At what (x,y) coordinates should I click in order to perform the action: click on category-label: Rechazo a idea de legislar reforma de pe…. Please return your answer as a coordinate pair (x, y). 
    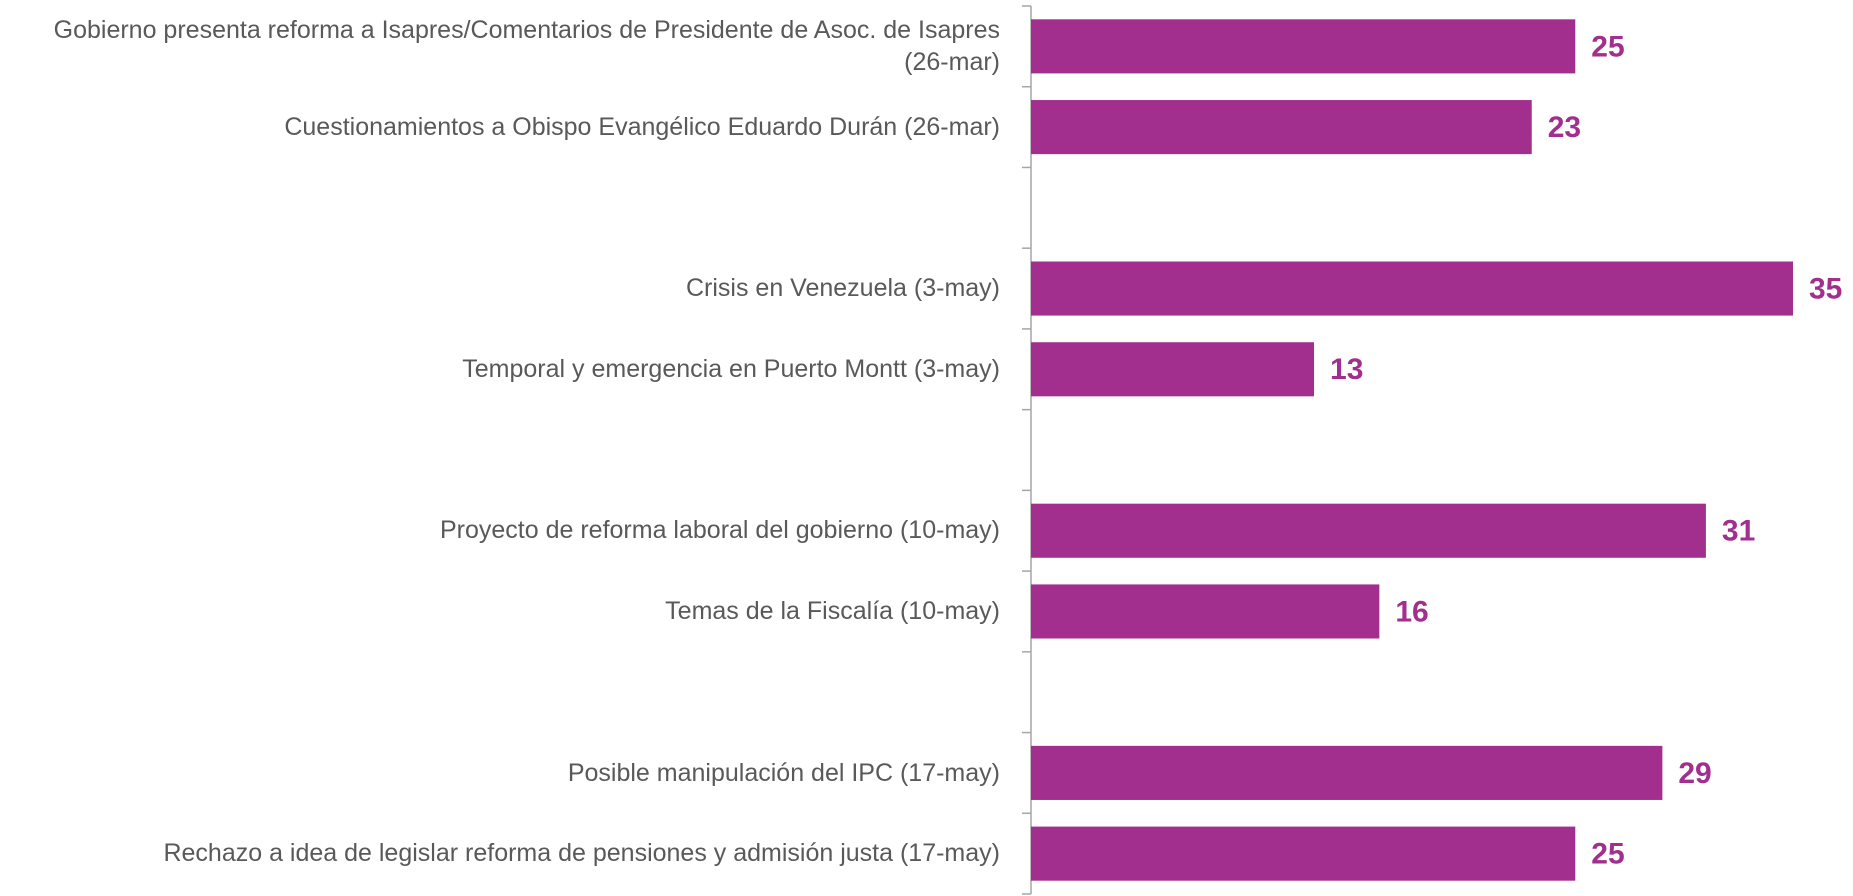
    Looking at the image, I should click on (581, 853).